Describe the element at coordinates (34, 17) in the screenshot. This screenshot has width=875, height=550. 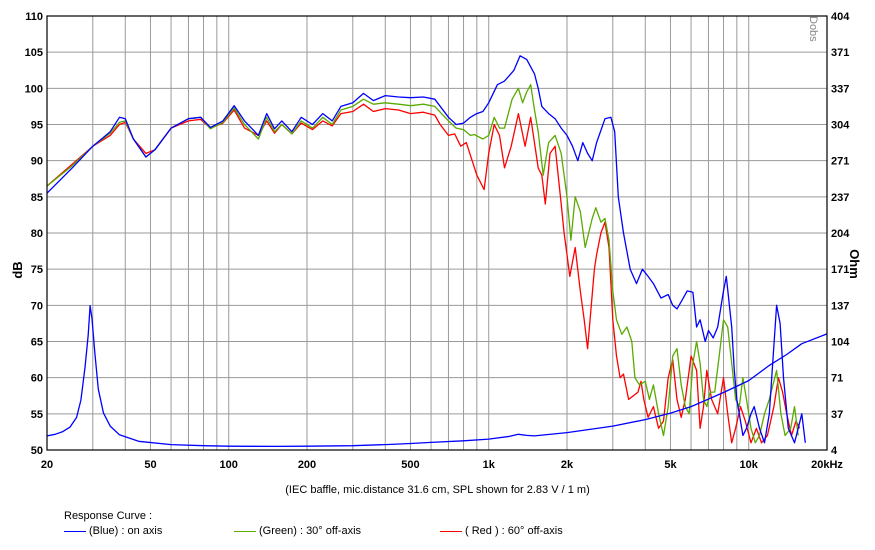
I see `y-tick-label: 110` at that location.